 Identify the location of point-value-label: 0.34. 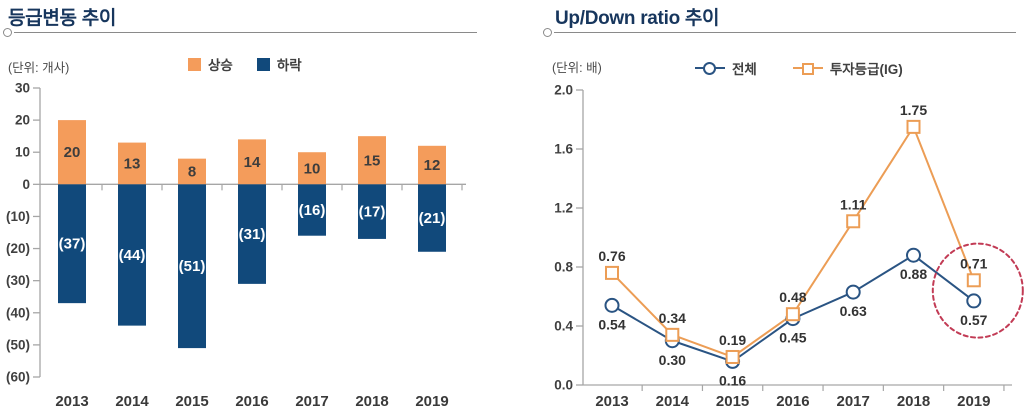
(672, 318).